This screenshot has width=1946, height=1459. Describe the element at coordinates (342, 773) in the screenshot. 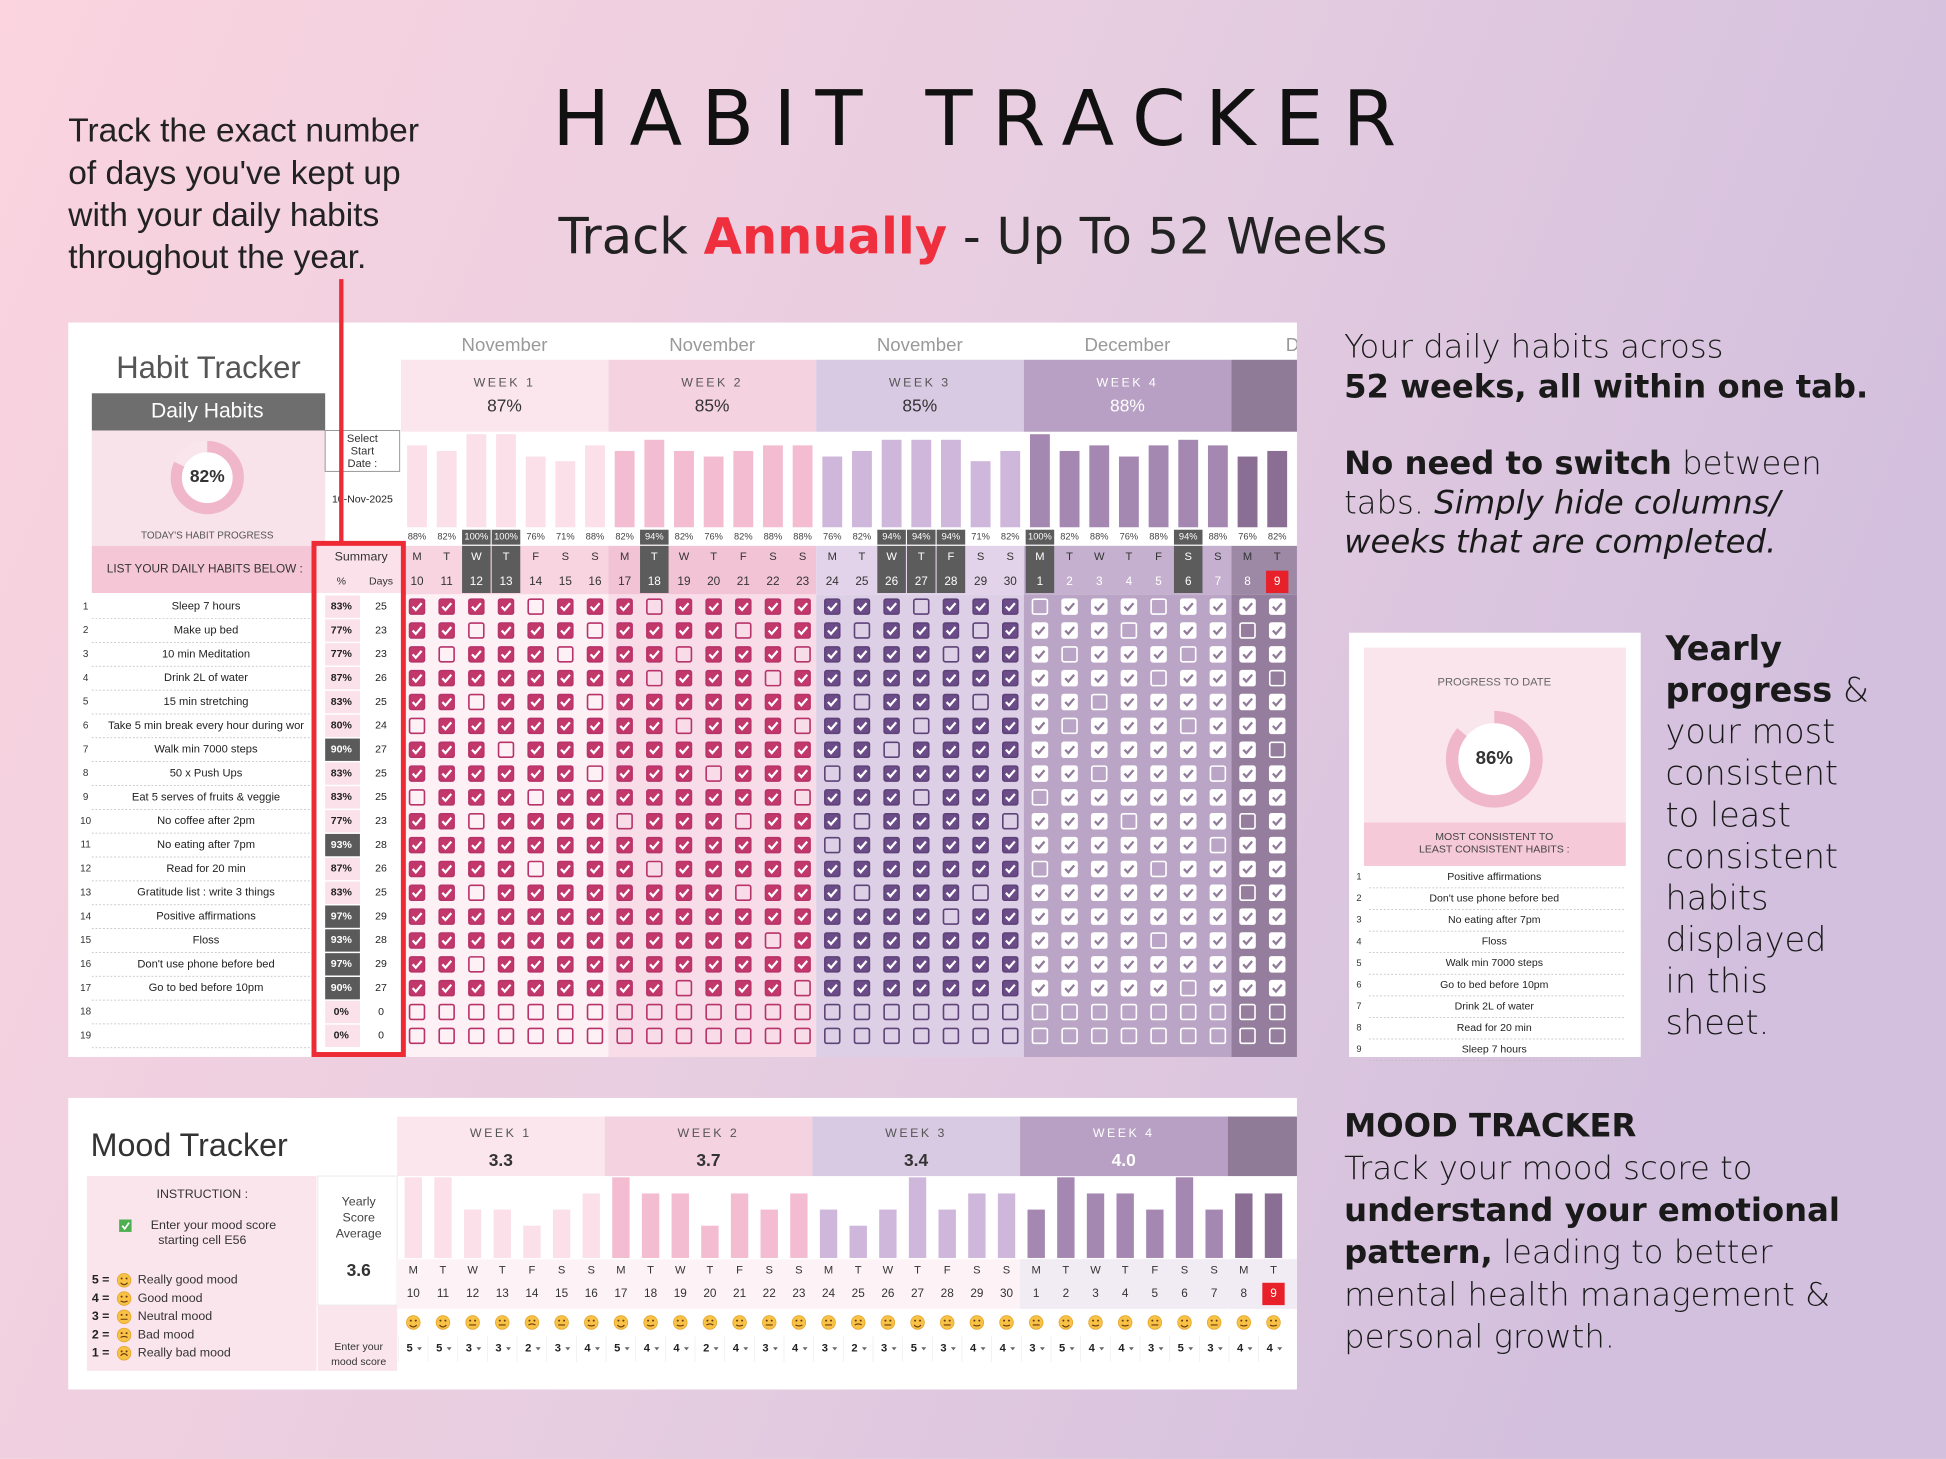

I see `habit-pct: 83%` at that location.